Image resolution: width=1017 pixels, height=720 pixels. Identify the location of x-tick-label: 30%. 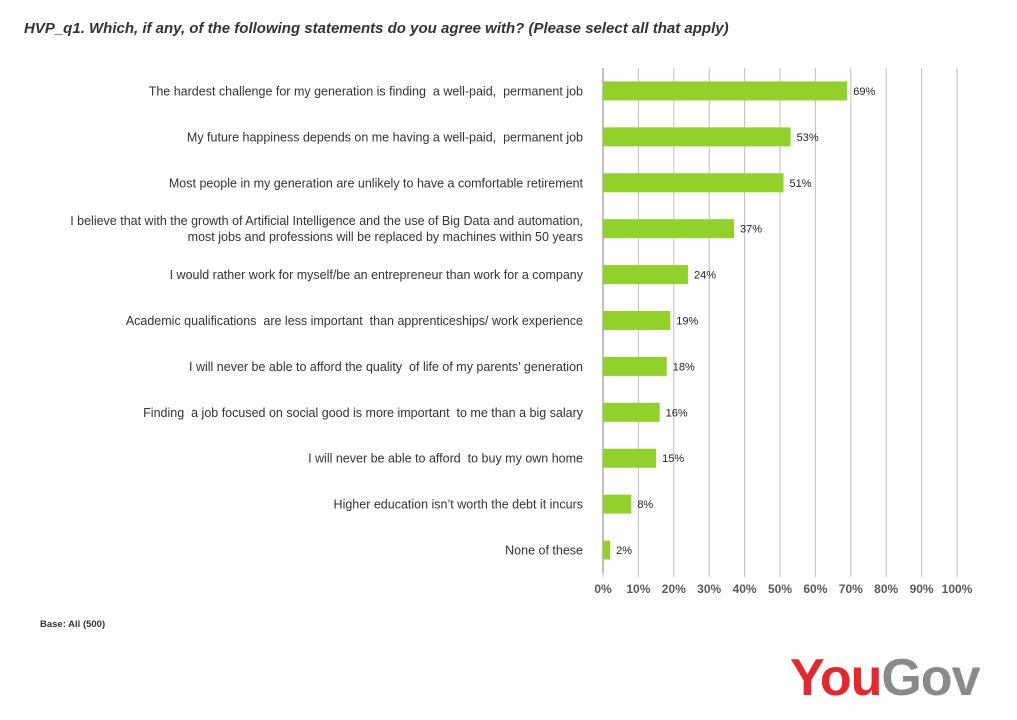
(709, 589).